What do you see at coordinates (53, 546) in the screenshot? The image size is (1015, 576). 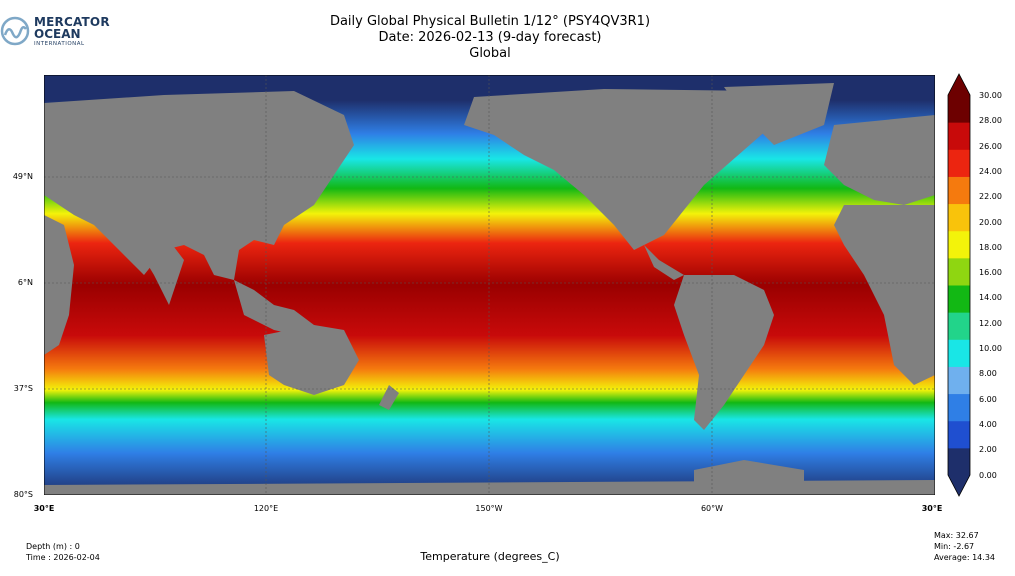 I see `depth-text: Depth (m) : 0` at bounding box center [53, 546].